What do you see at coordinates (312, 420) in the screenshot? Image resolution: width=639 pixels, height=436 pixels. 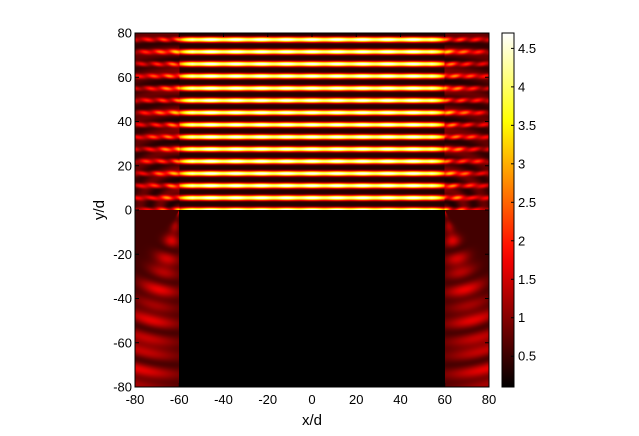 I see `x-axis-label: x/d` at bounding box center [312, 420].